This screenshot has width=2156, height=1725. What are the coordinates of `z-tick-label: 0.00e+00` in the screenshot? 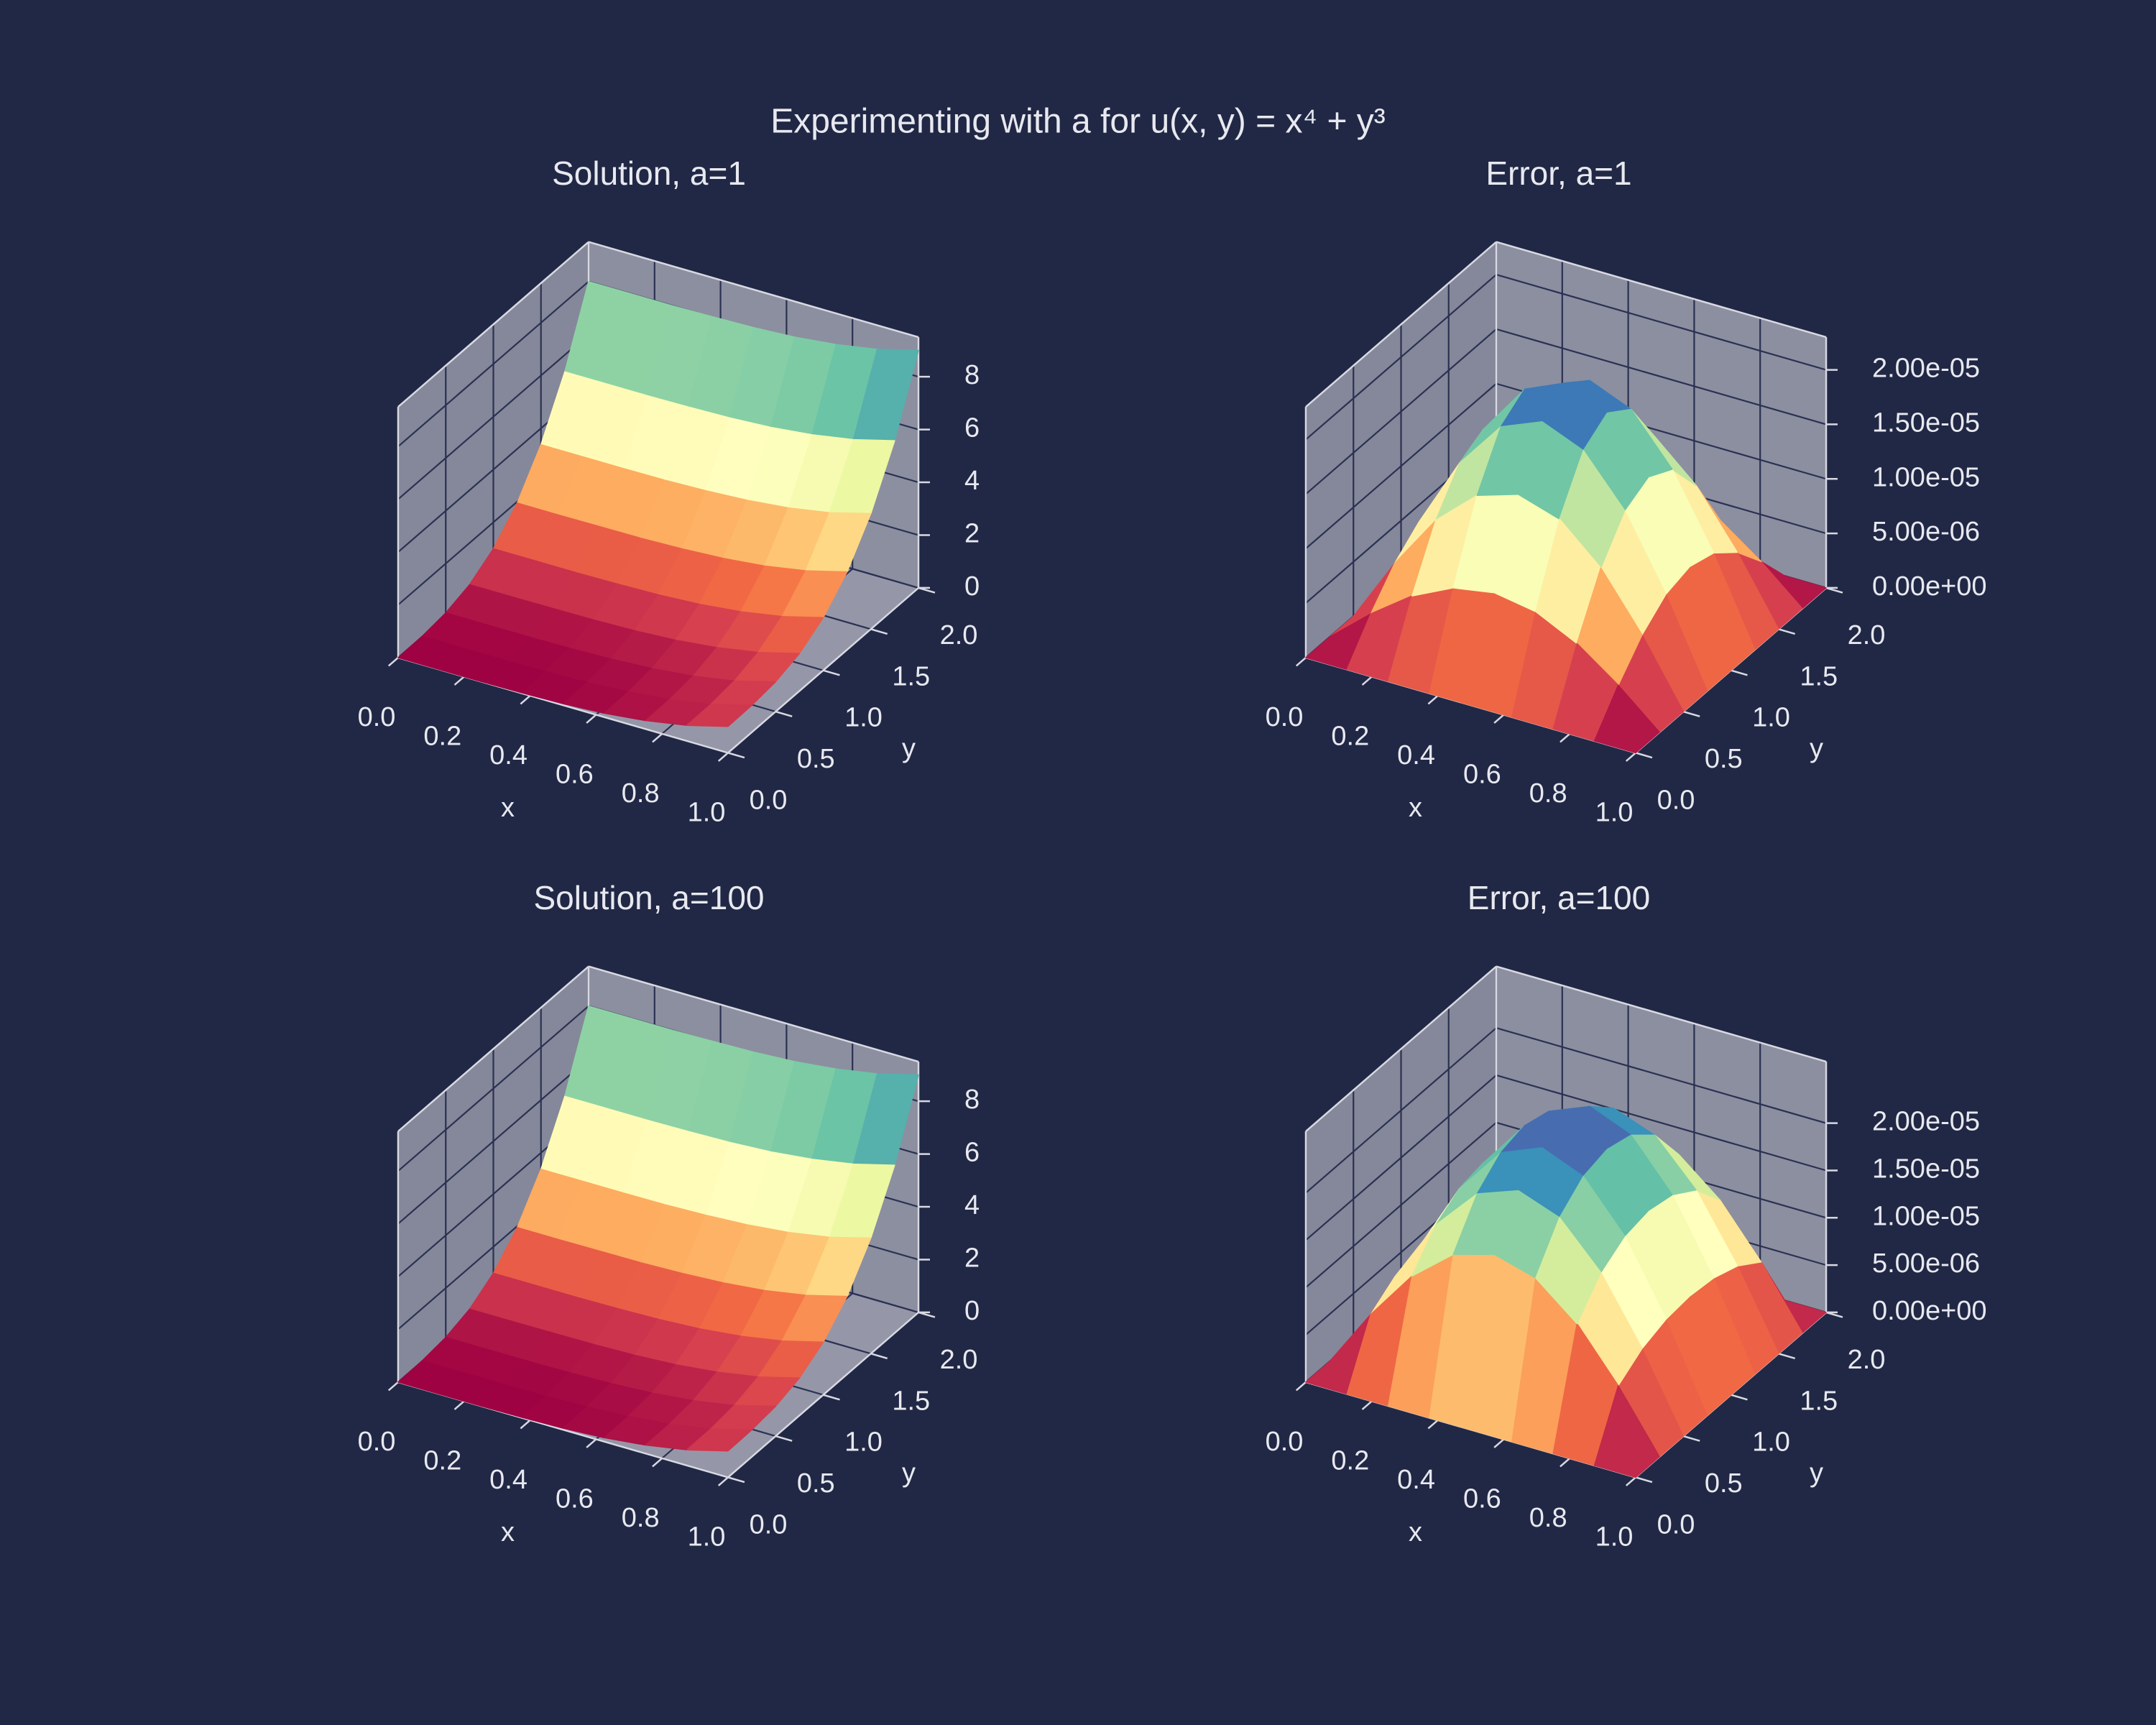 It's located at (1930, 586).